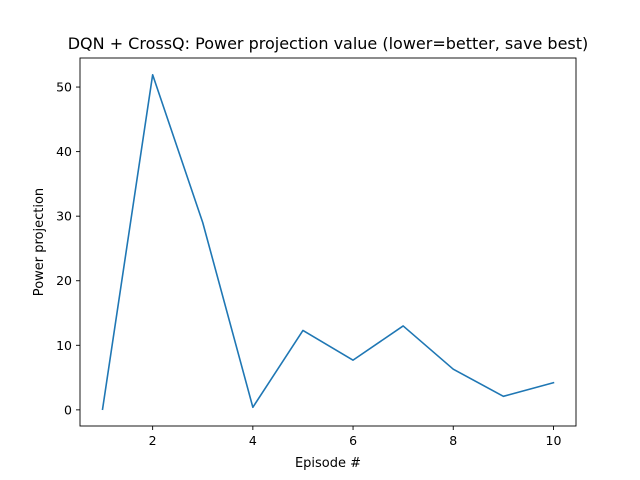 The height and width of the screenshot is (480, 640). I want to click on x-tick-label: 2, so click(153, 440).